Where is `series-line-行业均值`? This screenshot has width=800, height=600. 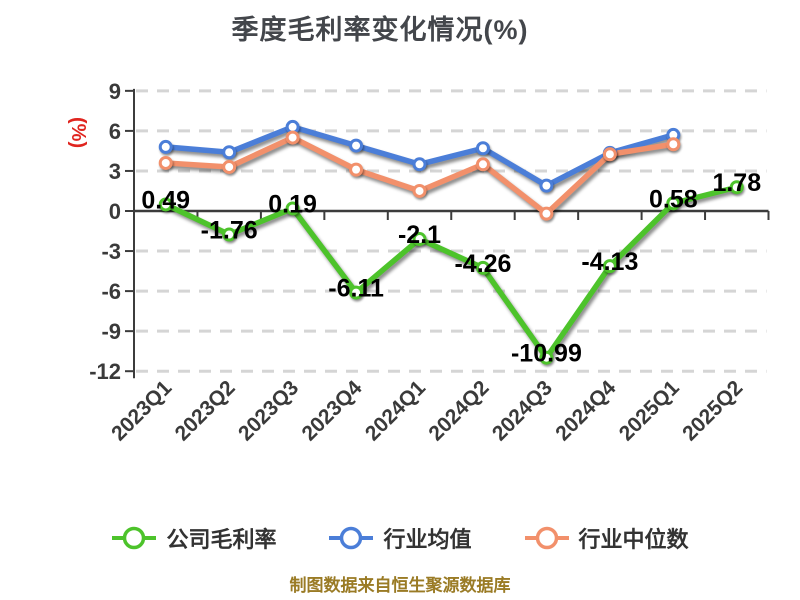 series-line-行业均值 is located at coordinates (419, 156).